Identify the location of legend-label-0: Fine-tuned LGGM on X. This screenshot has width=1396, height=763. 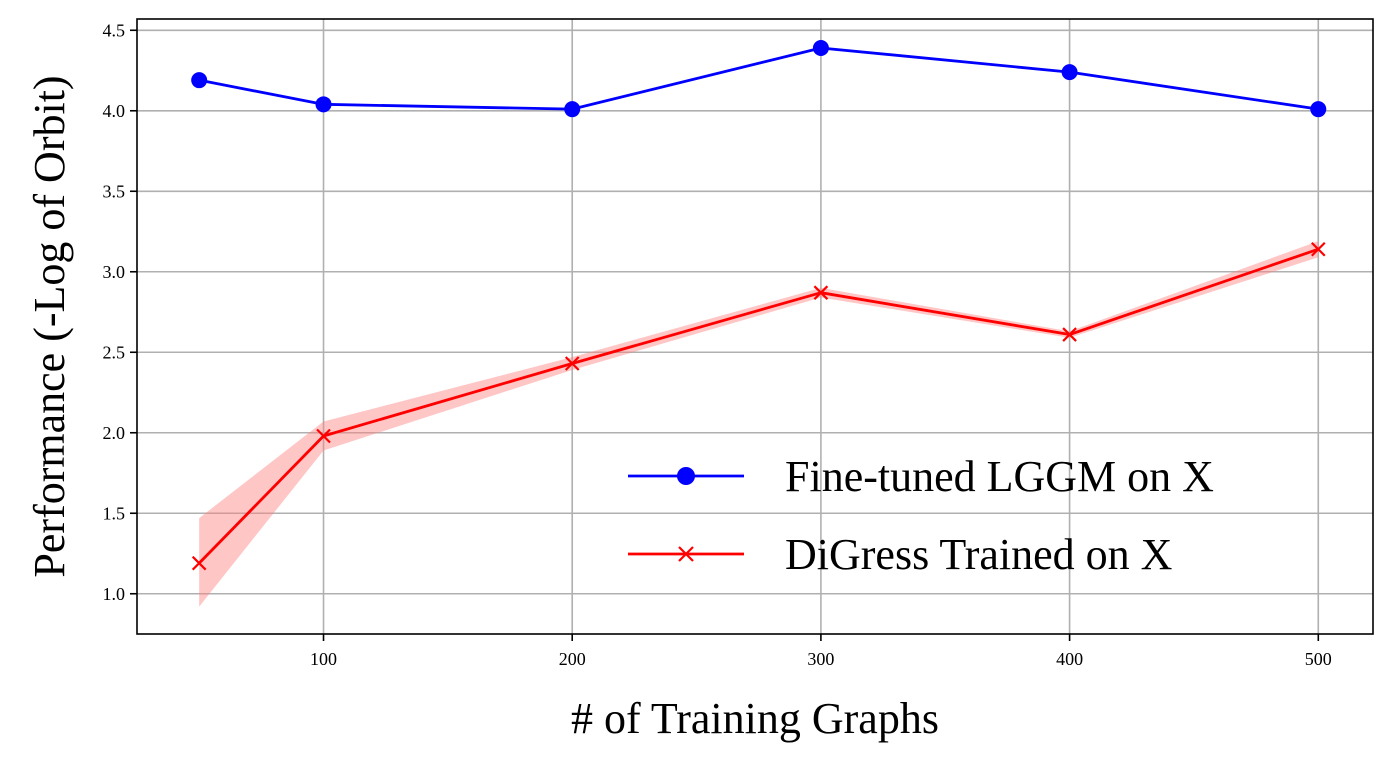
(999, 476).